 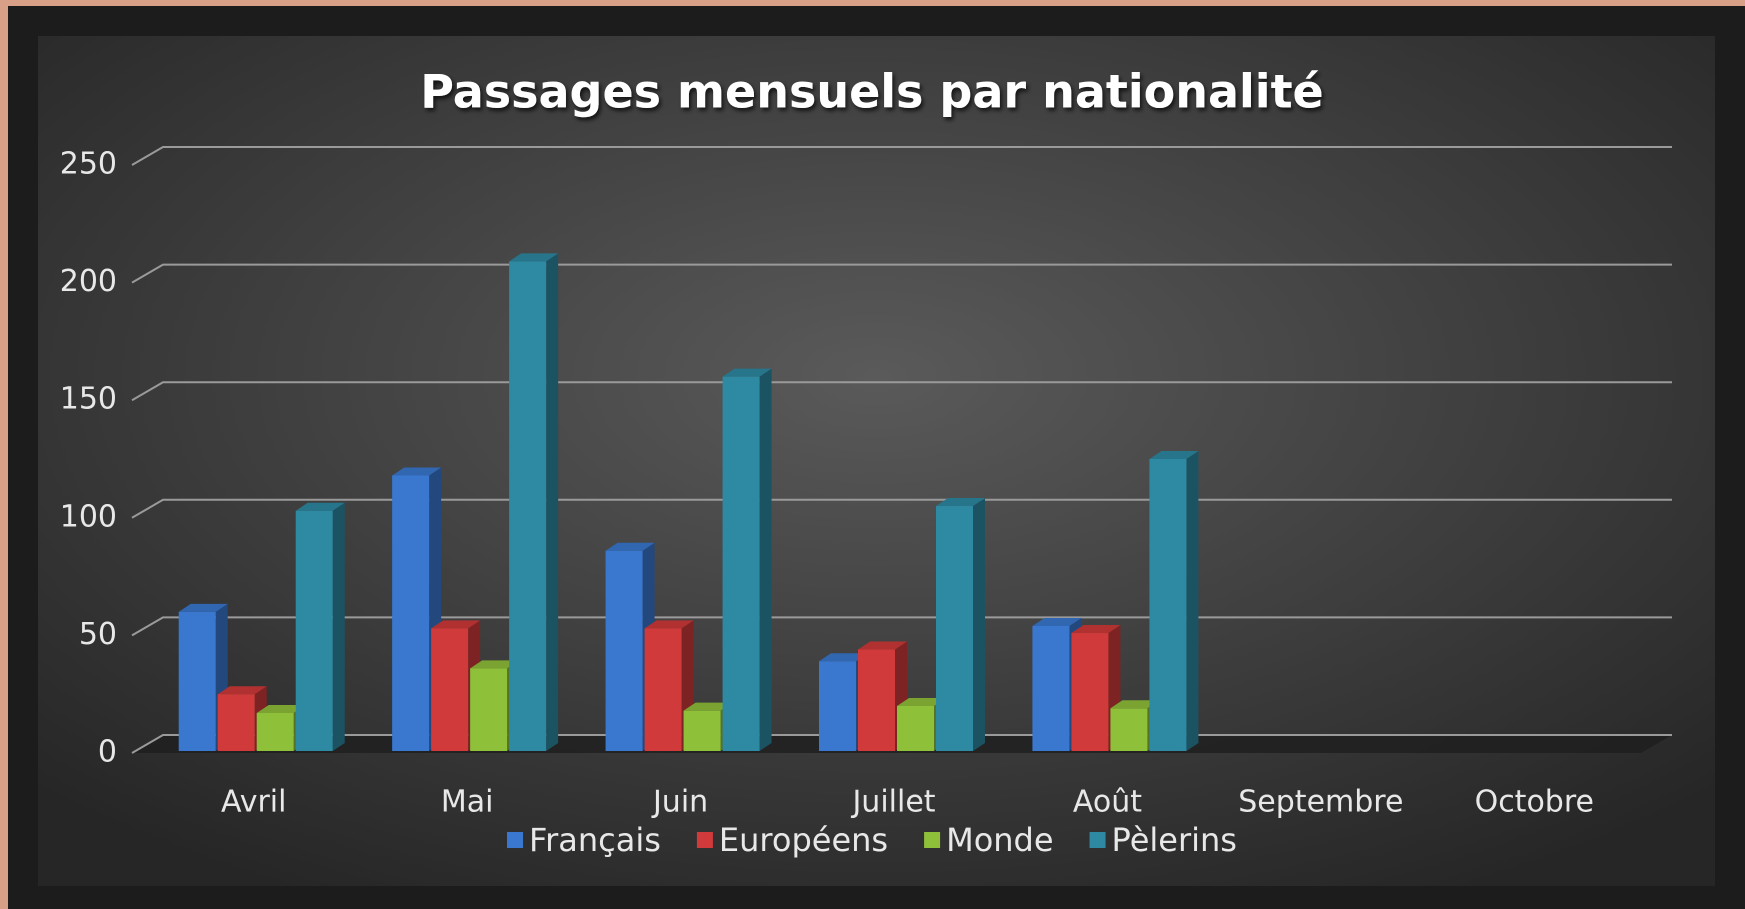 I want to click on y-tick-label: 150, so click(x=88, y=399).